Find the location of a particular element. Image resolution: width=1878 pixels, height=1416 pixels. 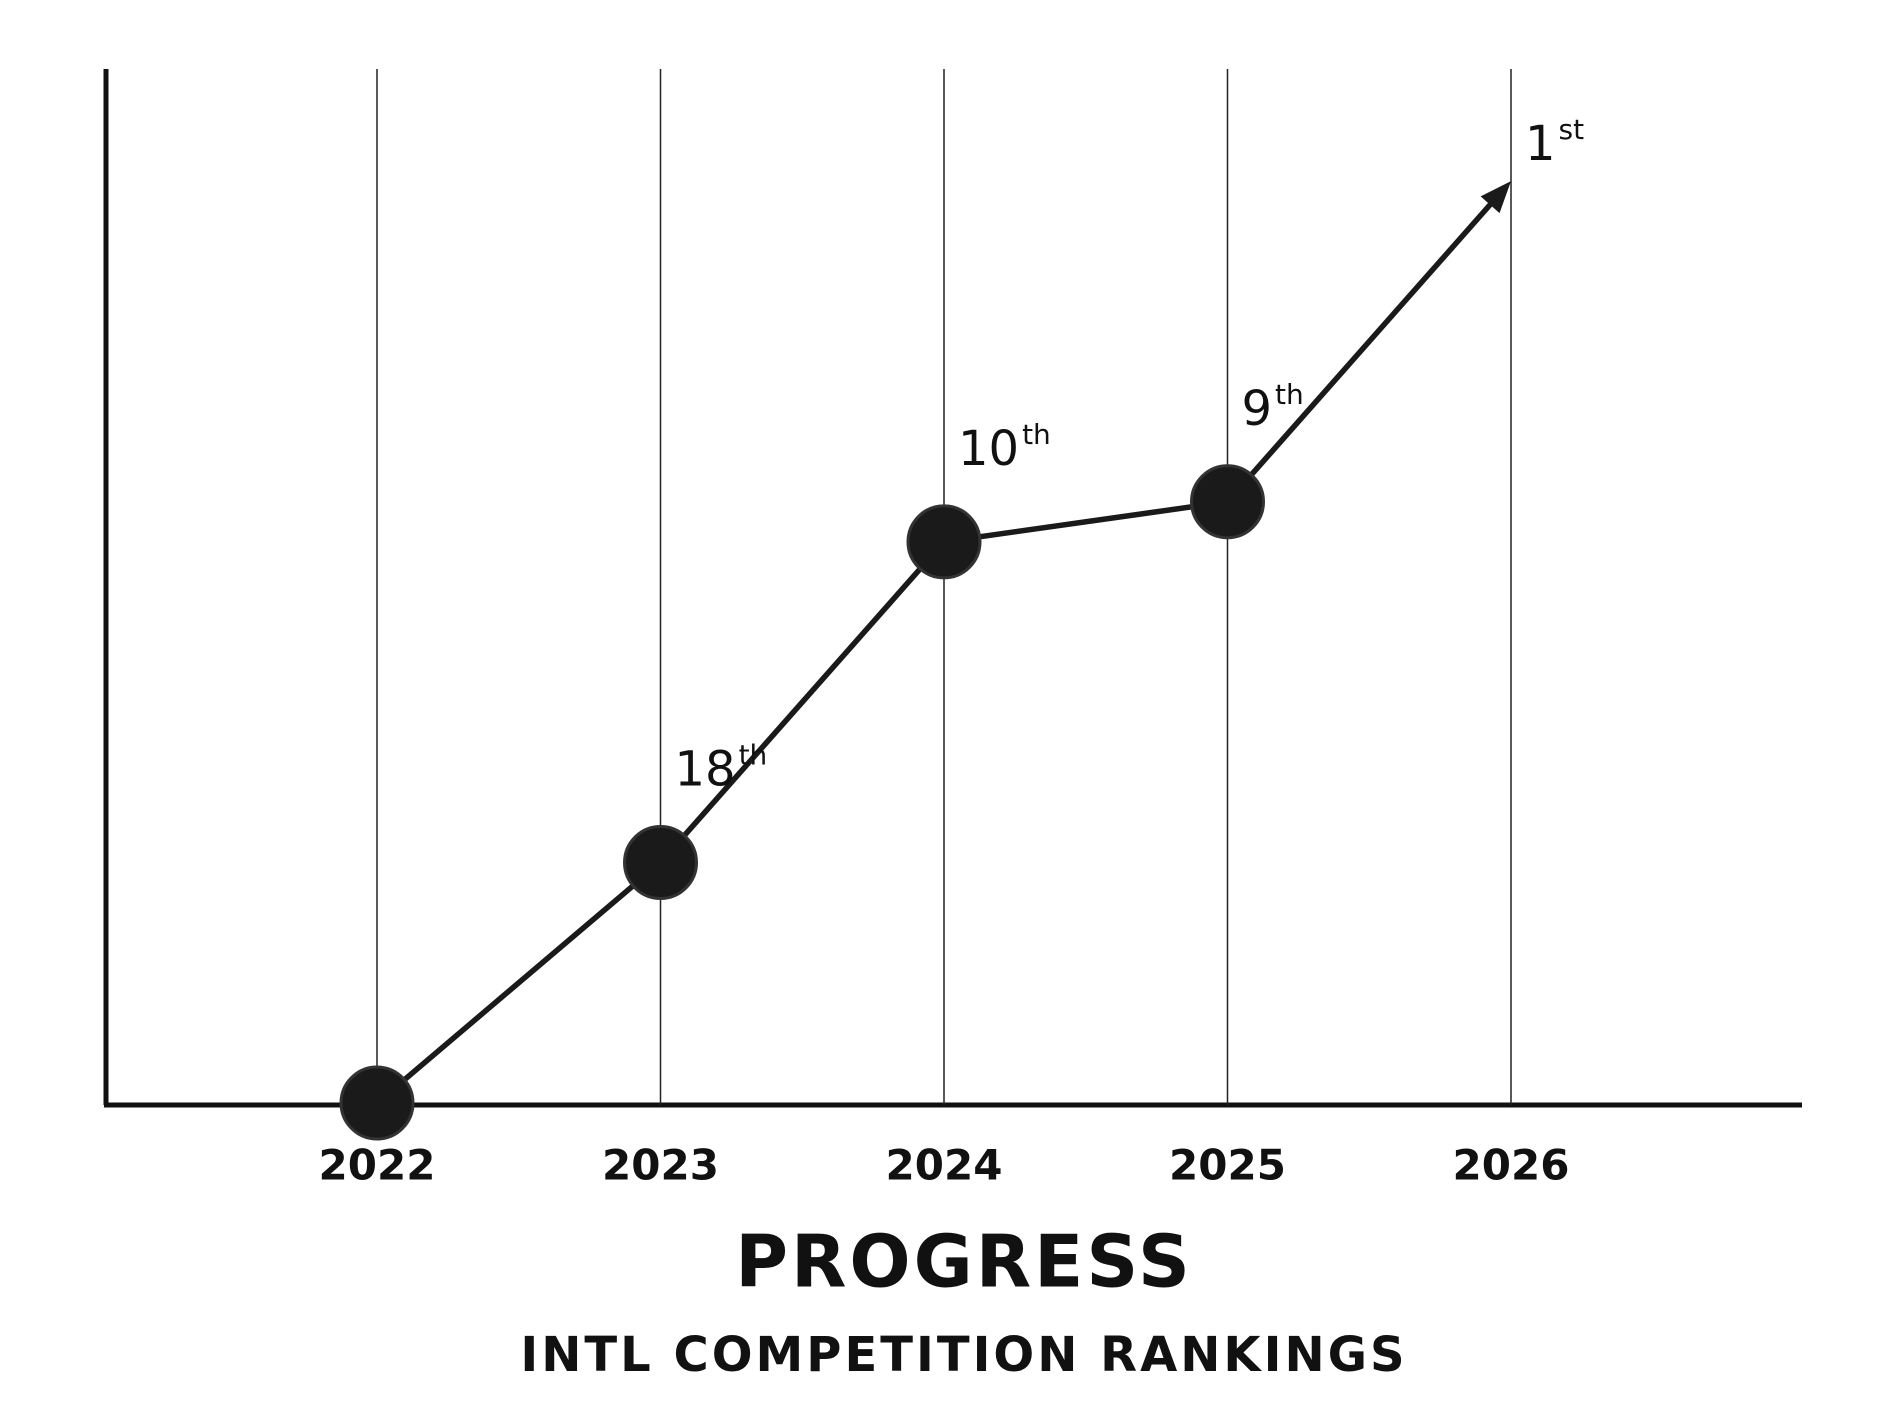

x-tick-label: 2023 is located at coordinates (660, 1165).